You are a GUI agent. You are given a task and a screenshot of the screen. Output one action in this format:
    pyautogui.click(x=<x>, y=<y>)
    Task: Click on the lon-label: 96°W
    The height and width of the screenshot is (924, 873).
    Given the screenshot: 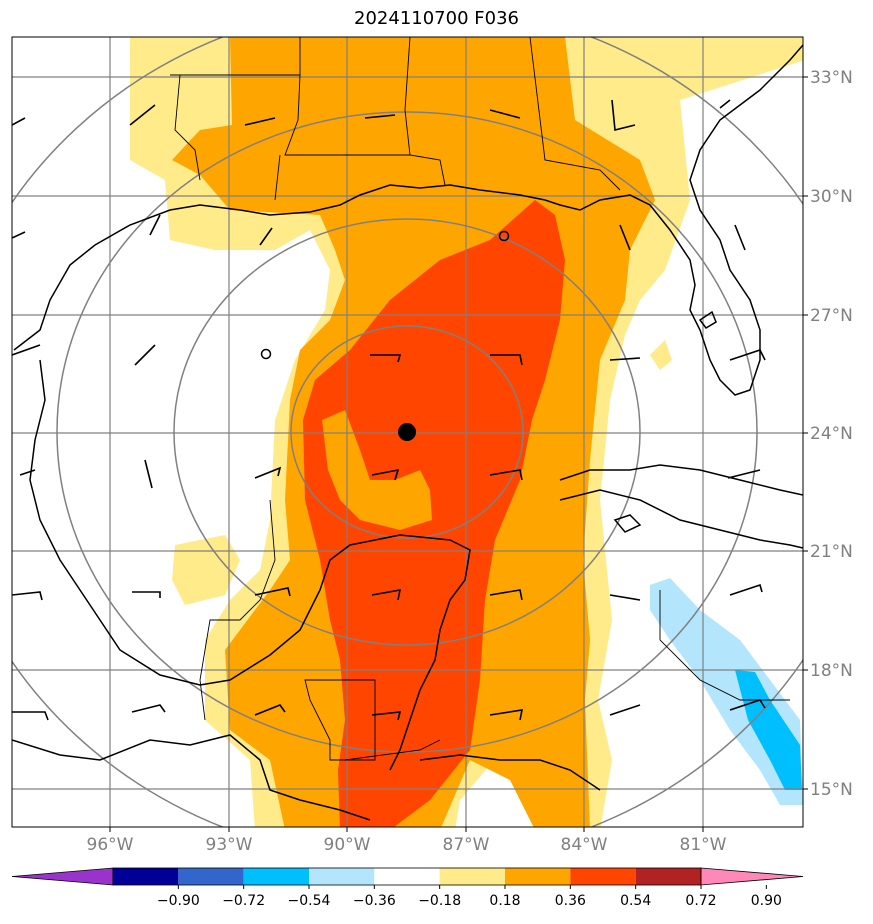 What is the action you would take?
    pyautogui.click(x=110, y=845)
    